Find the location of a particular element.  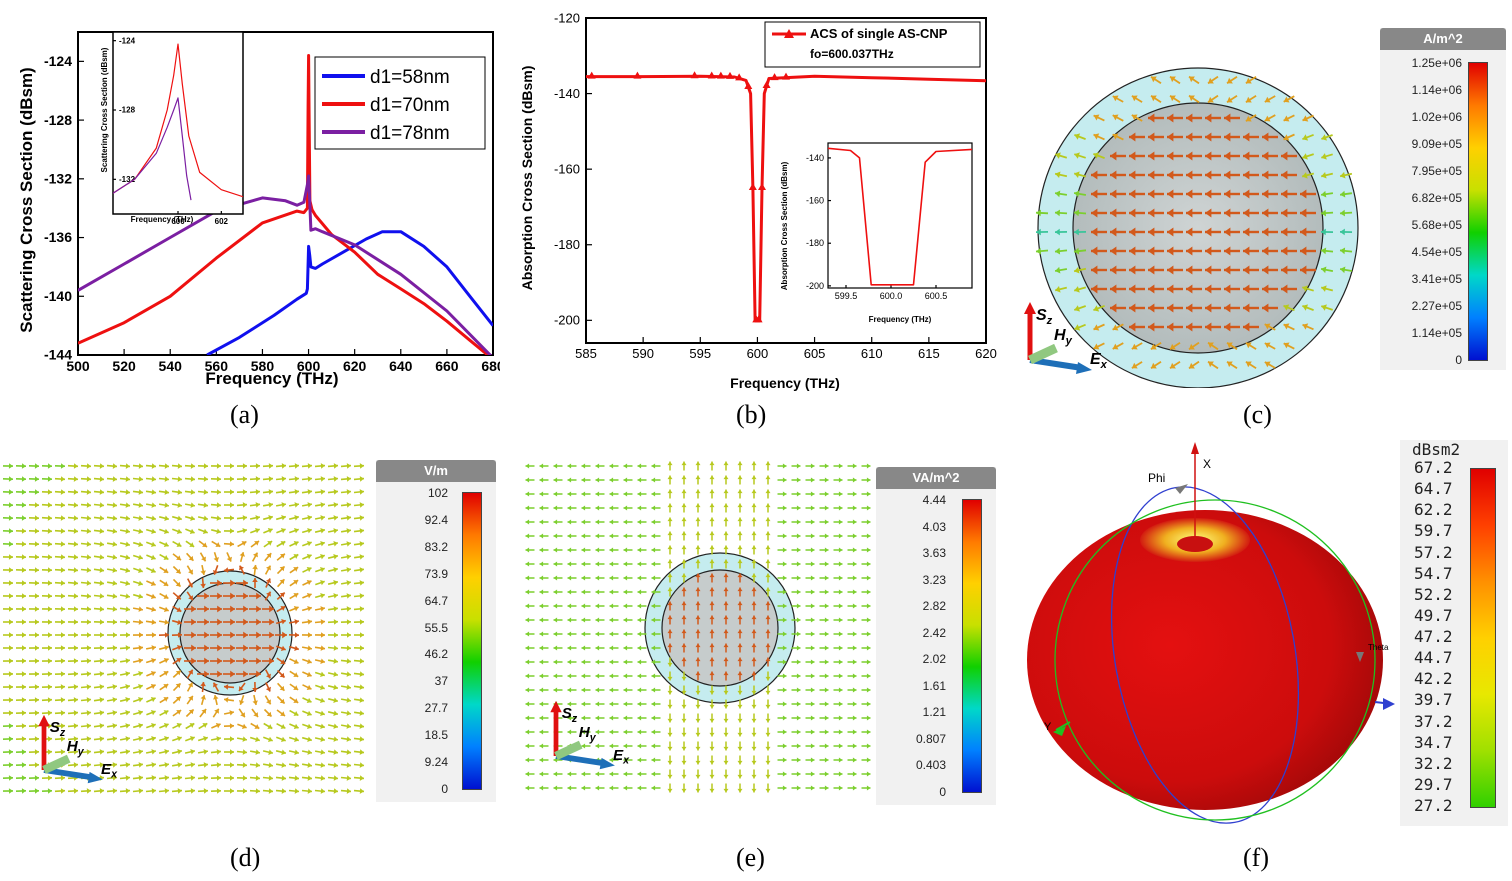

colorbar-c-tick: 5.68e+05 is located at coordinates (1436, 225).